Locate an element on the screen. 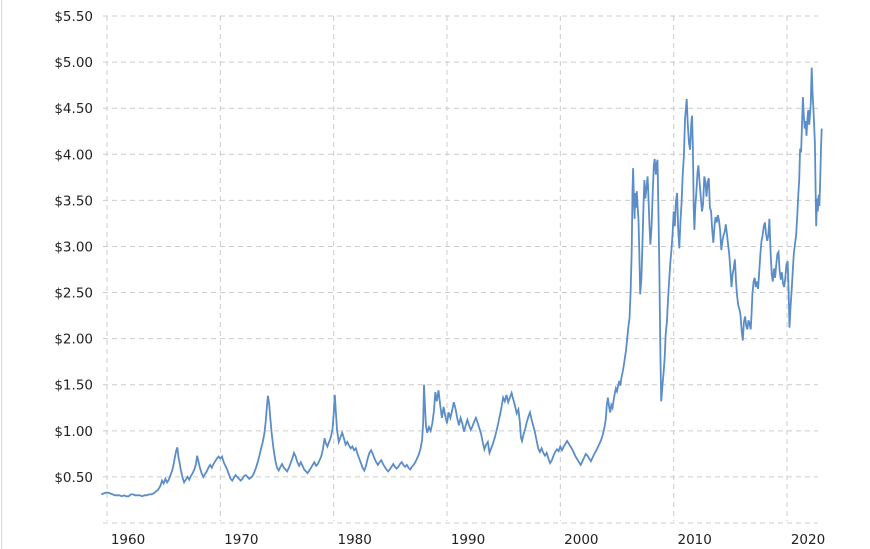  x-axis-labels: 1960 1970 1980 1990 2000 2010 2020 is located at coordinates (468, 540).